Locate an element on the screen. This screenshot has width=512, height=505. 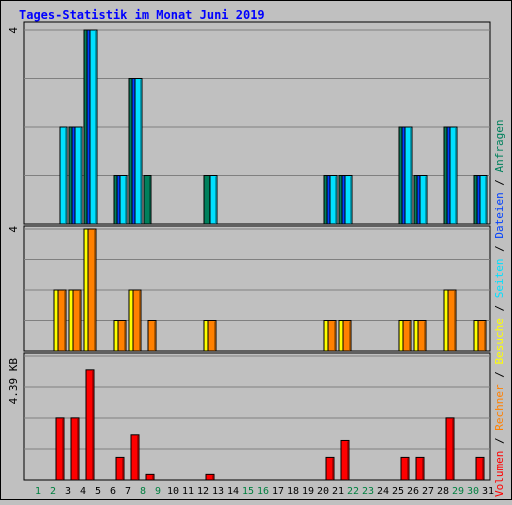
x-tick-label-22: 22 is located at coordinates (353, 491).